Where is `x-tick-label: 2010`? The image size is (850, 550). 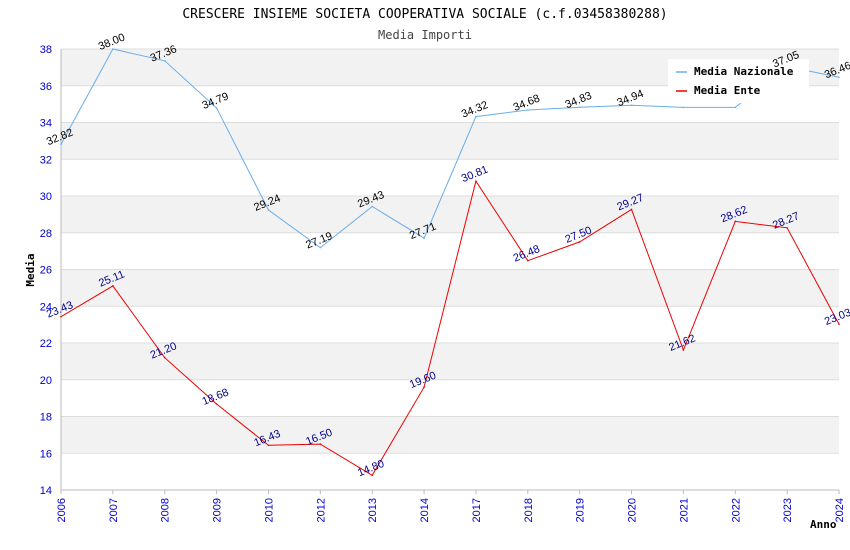 x-tick-label: 2010 is located at coordinates (269, 510).